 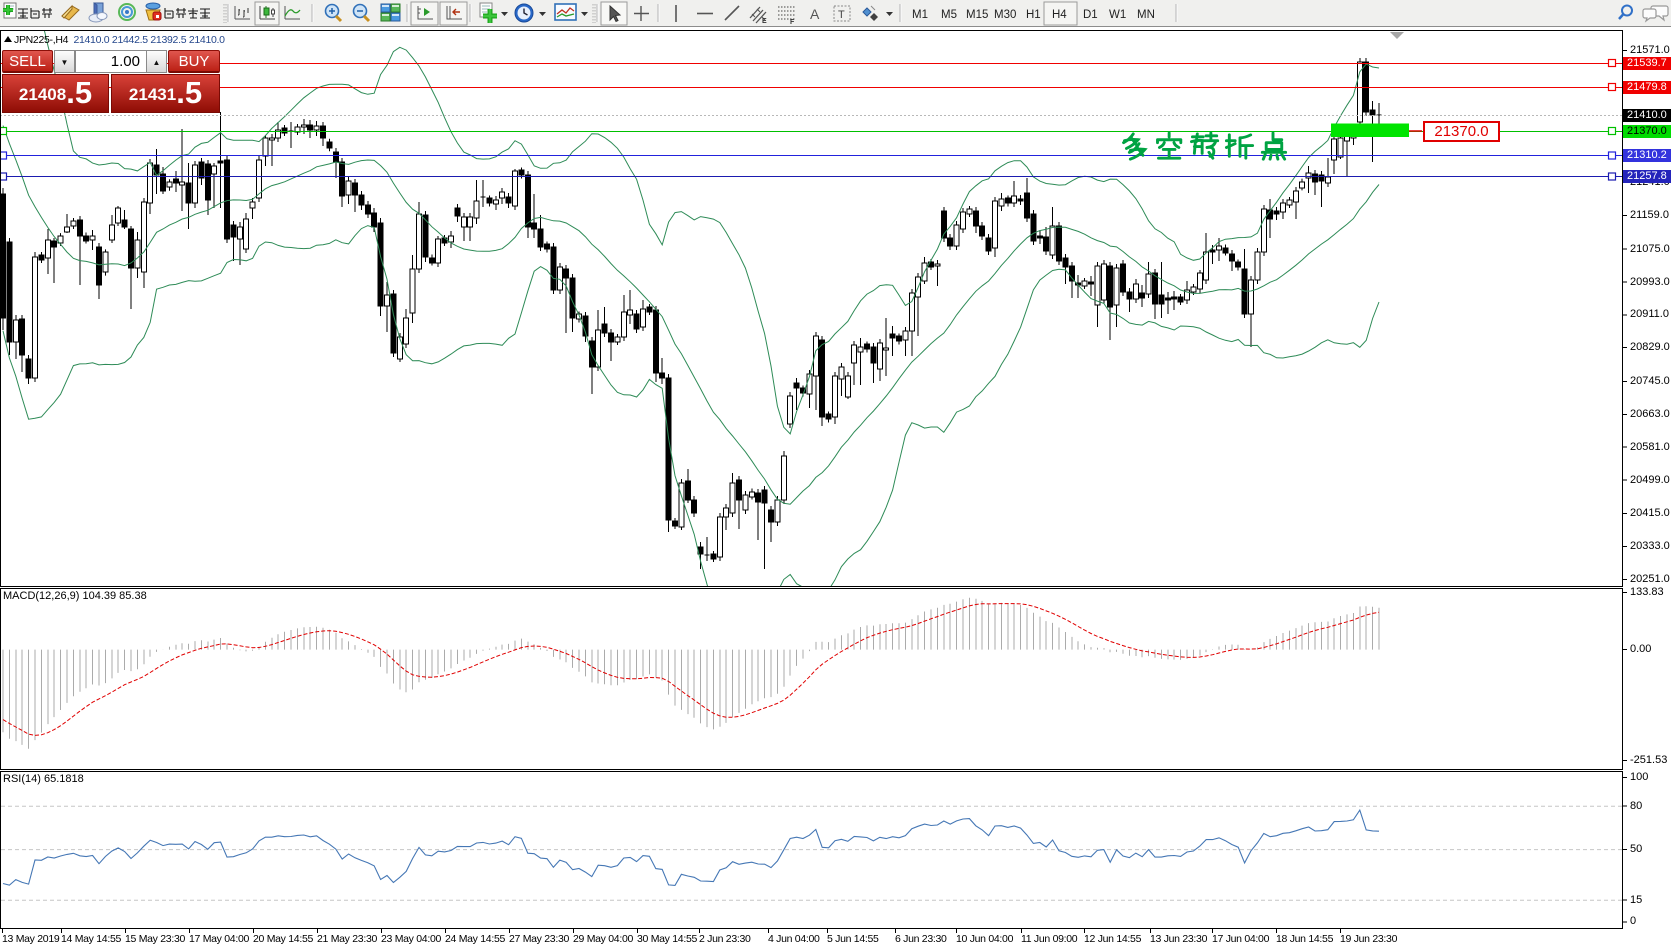 I want to click on svg-text: MN, so click(x=1146, y=15).